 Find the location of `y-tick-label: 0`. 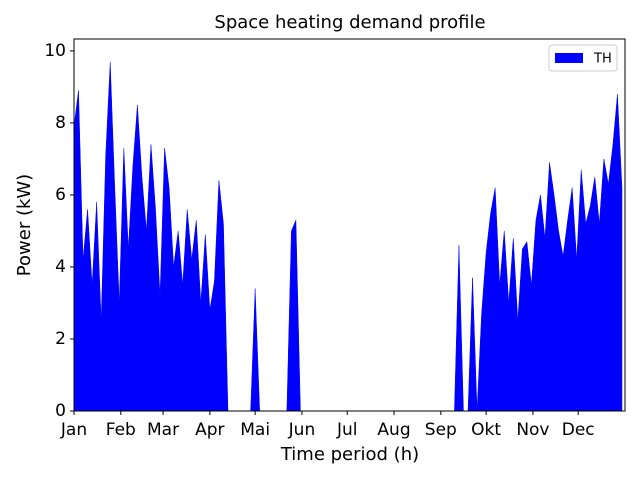

y-tick-label: 0 is located at coordinates (60, 411).